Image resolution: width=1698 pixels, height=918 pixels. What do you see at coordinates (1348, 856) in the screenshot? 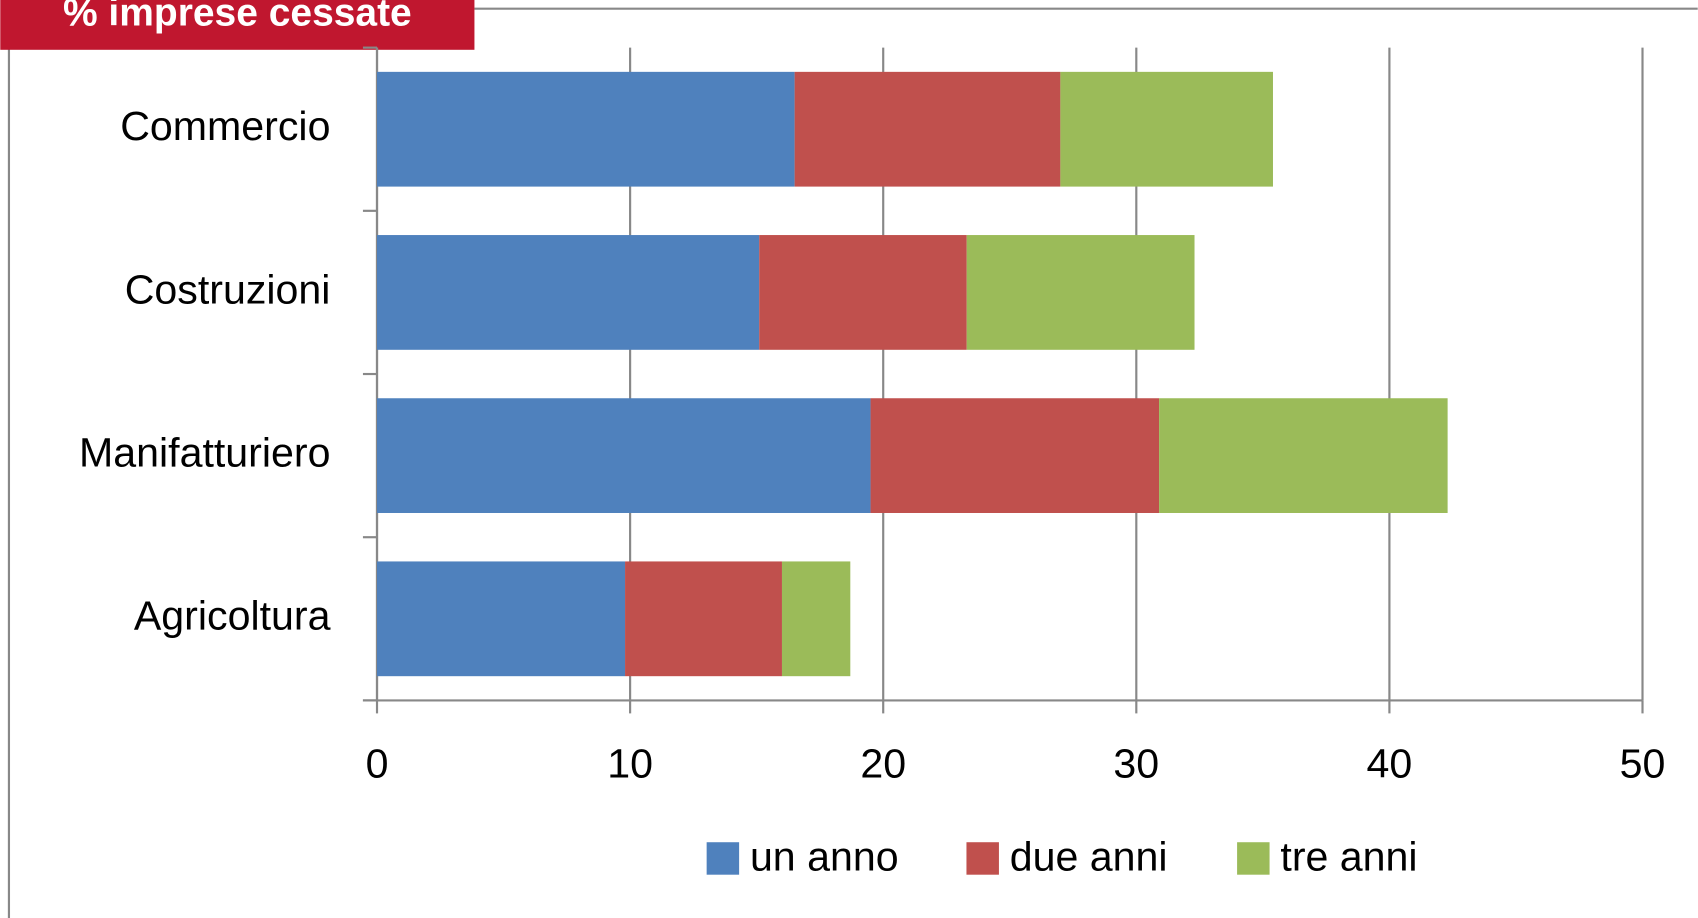
I see `legend-label: tre anni` at bounding box center [1348, 856].